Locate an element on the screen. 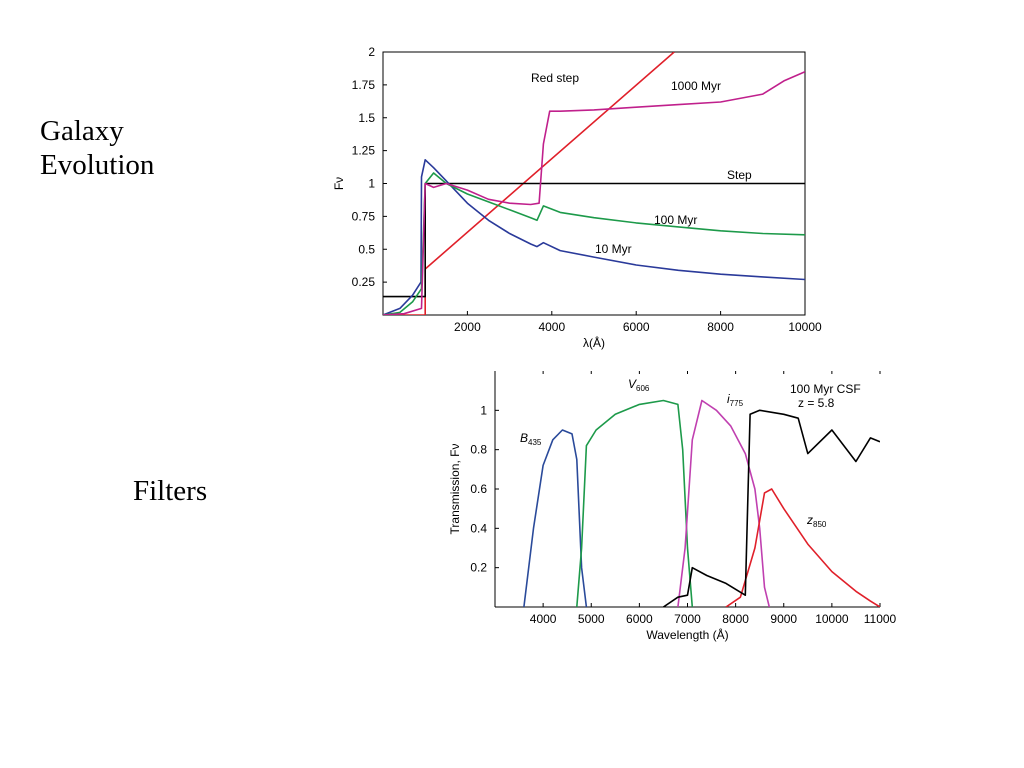 This screenshot has height=768, width=1024. filter-label-z850: z850 is located at coordinates (816, 521).